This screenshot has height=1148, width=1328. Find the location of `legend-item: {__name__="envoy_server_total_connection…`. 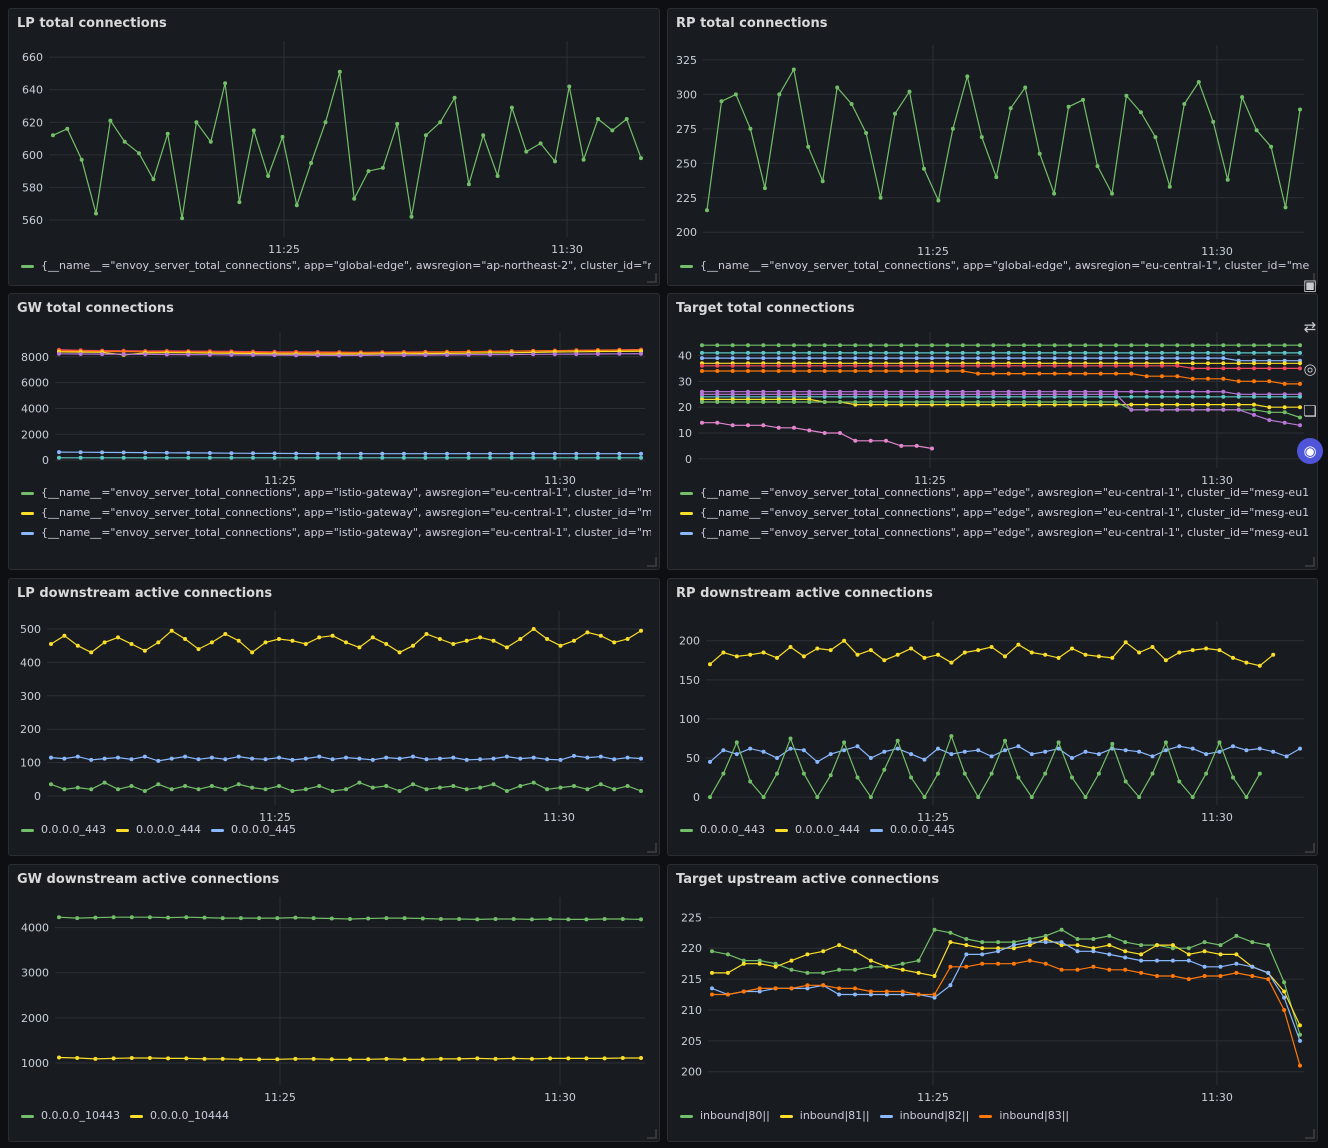

legend-item: {__name__="envoy_server_total_connection… is located at coordinates (336, 492).